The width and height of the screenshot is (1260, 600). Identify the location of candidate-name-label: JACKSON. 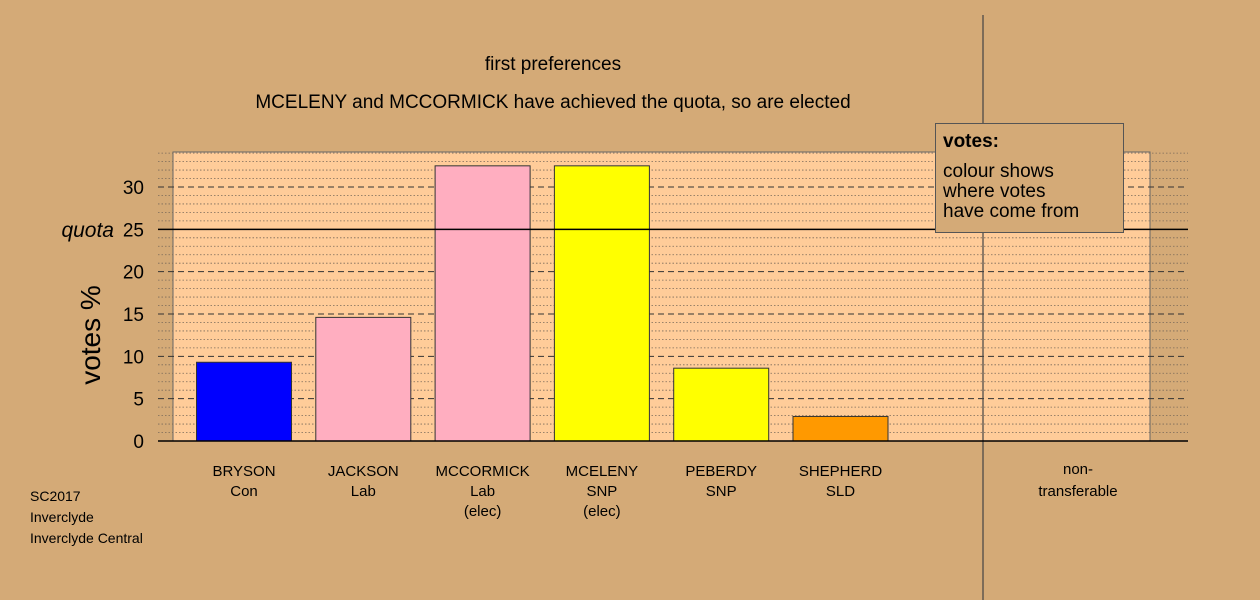
(363, 471).